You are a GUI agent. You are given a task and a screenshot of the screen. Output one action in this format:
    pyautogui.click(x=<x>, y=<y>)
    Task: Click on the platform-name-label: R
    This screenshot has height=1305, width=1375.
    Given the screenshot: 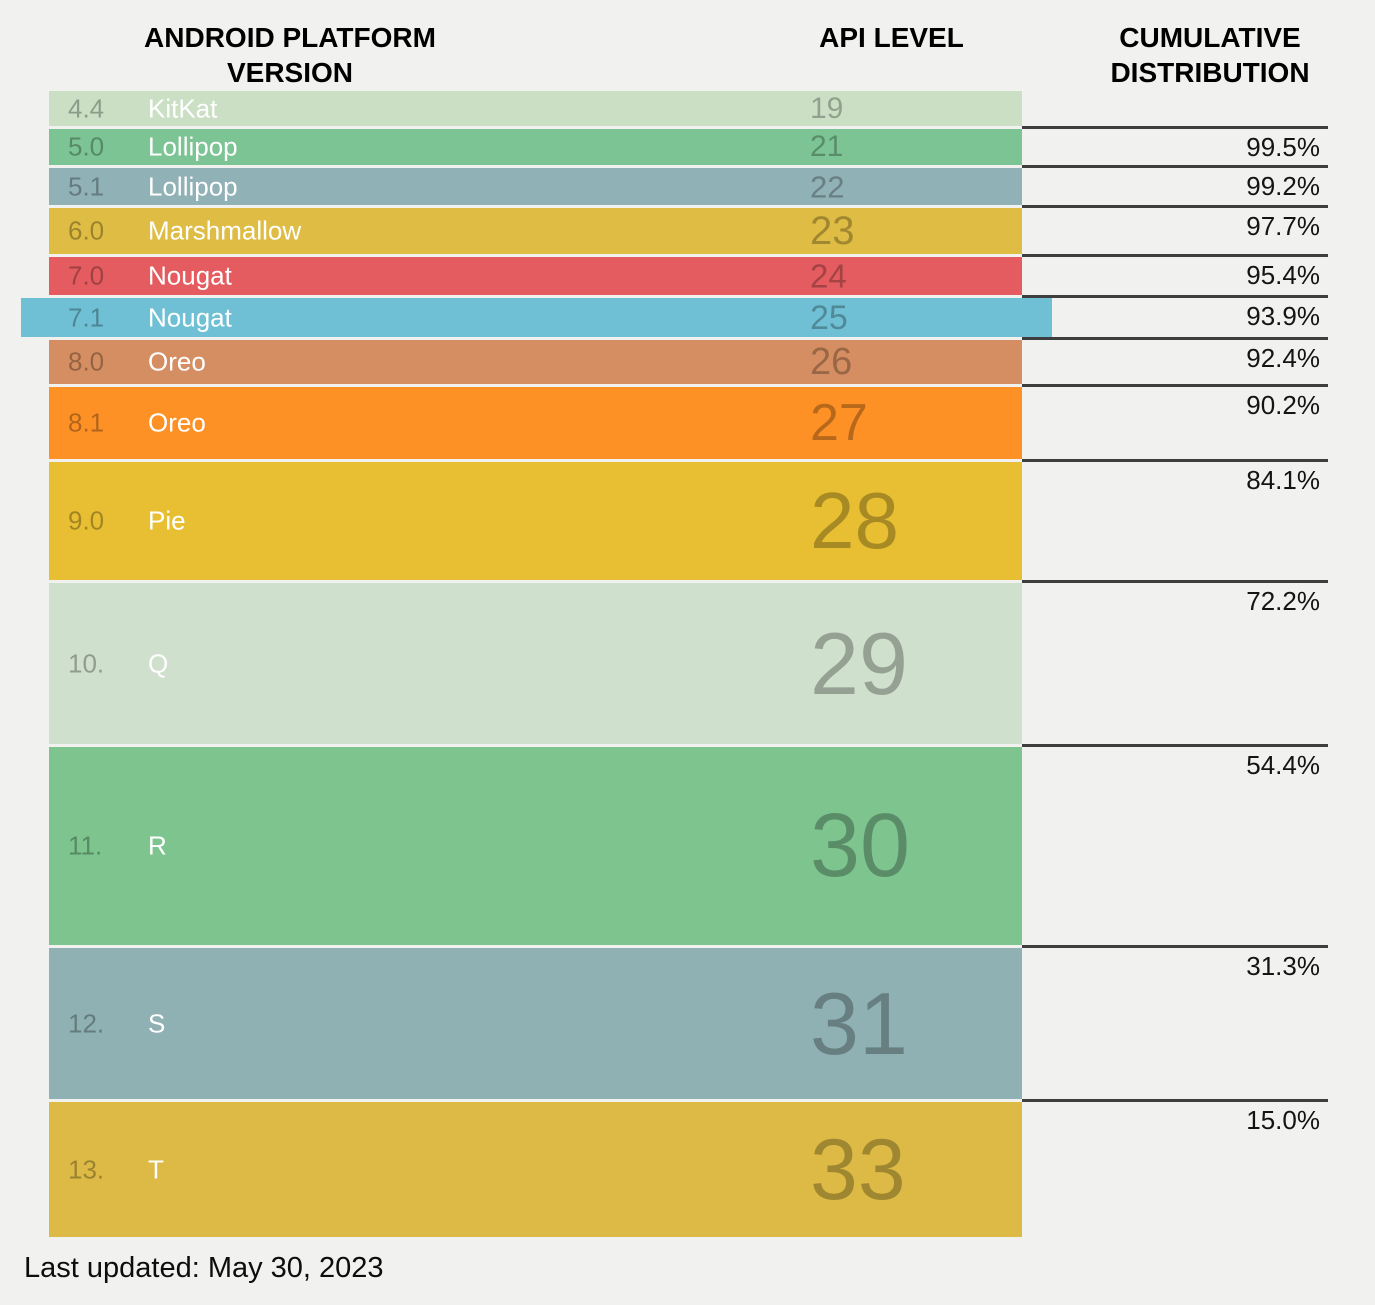 What is the action you would take?
    pyautogui.click(x=157, y=845)
    